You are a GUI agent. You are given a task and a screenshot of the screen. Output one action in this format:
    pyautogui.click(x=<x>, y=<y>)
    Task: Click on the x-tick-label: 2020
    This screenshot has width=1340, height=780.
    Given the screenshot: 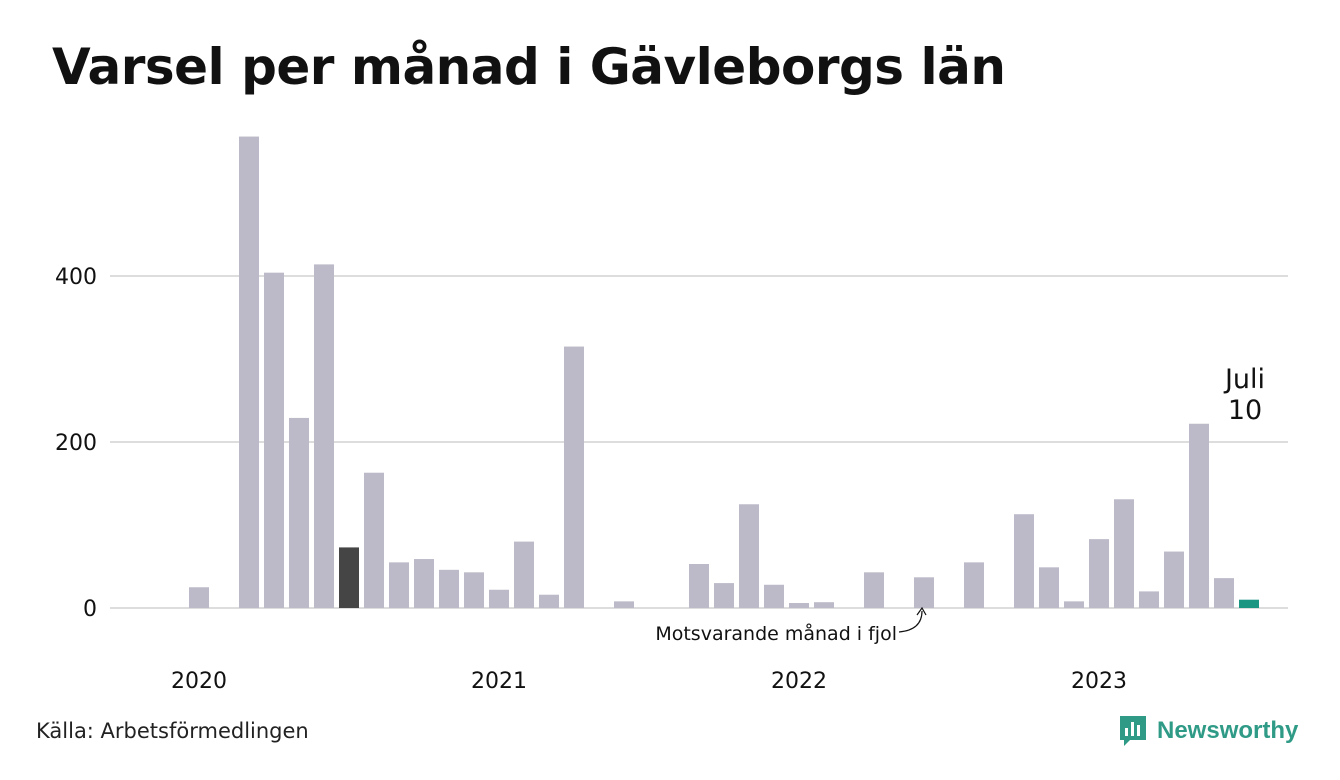 What is the action you would take?
    pyautogui.click(x=199, y=681)
    